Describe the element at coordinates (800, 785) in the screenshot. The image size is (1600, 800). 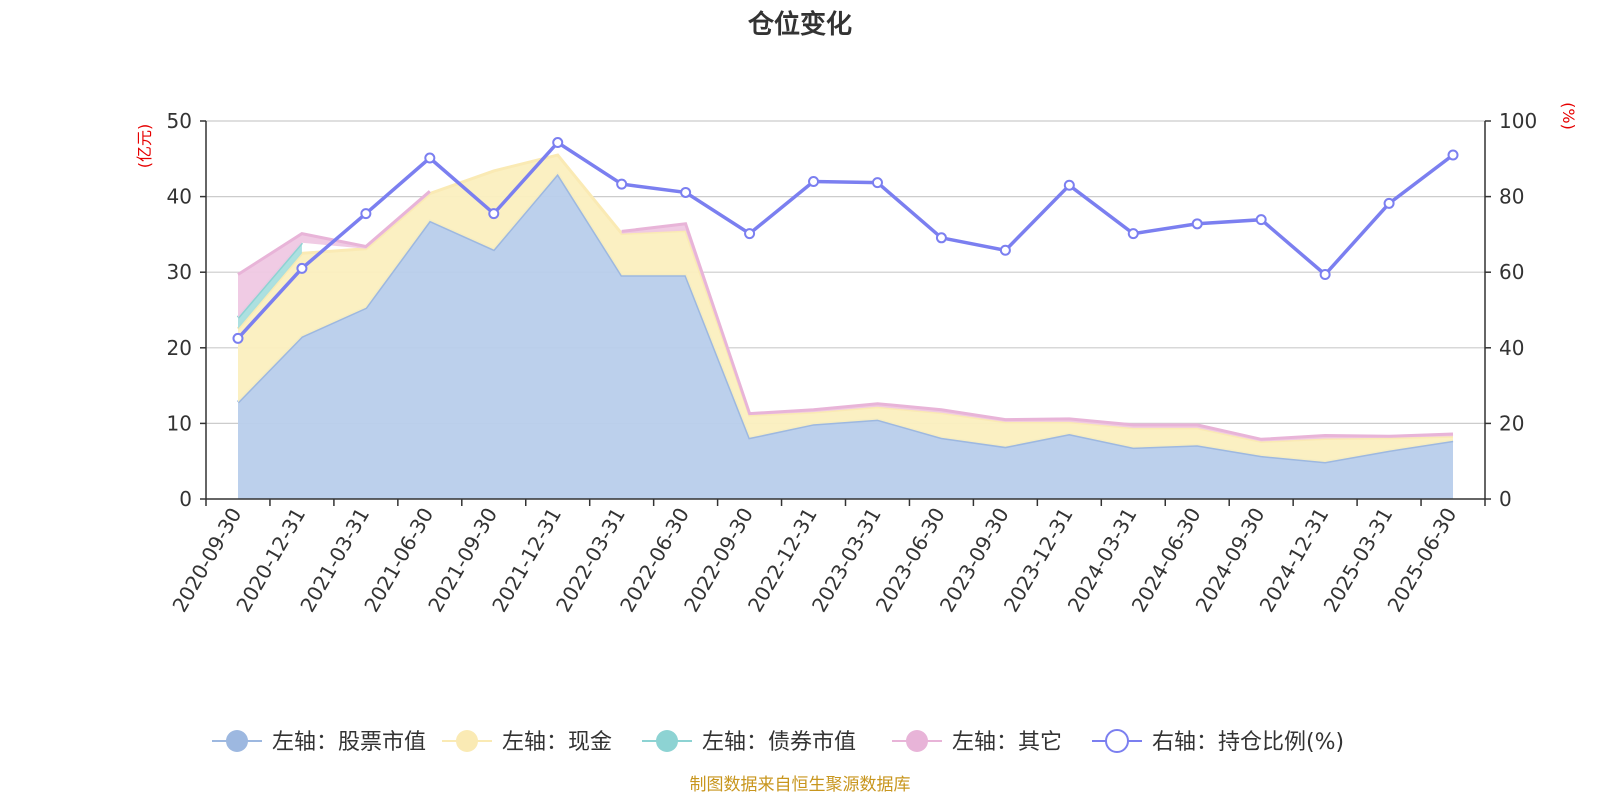
I see `source-note: 制图数据来自恒生聚源数据库` at that location.